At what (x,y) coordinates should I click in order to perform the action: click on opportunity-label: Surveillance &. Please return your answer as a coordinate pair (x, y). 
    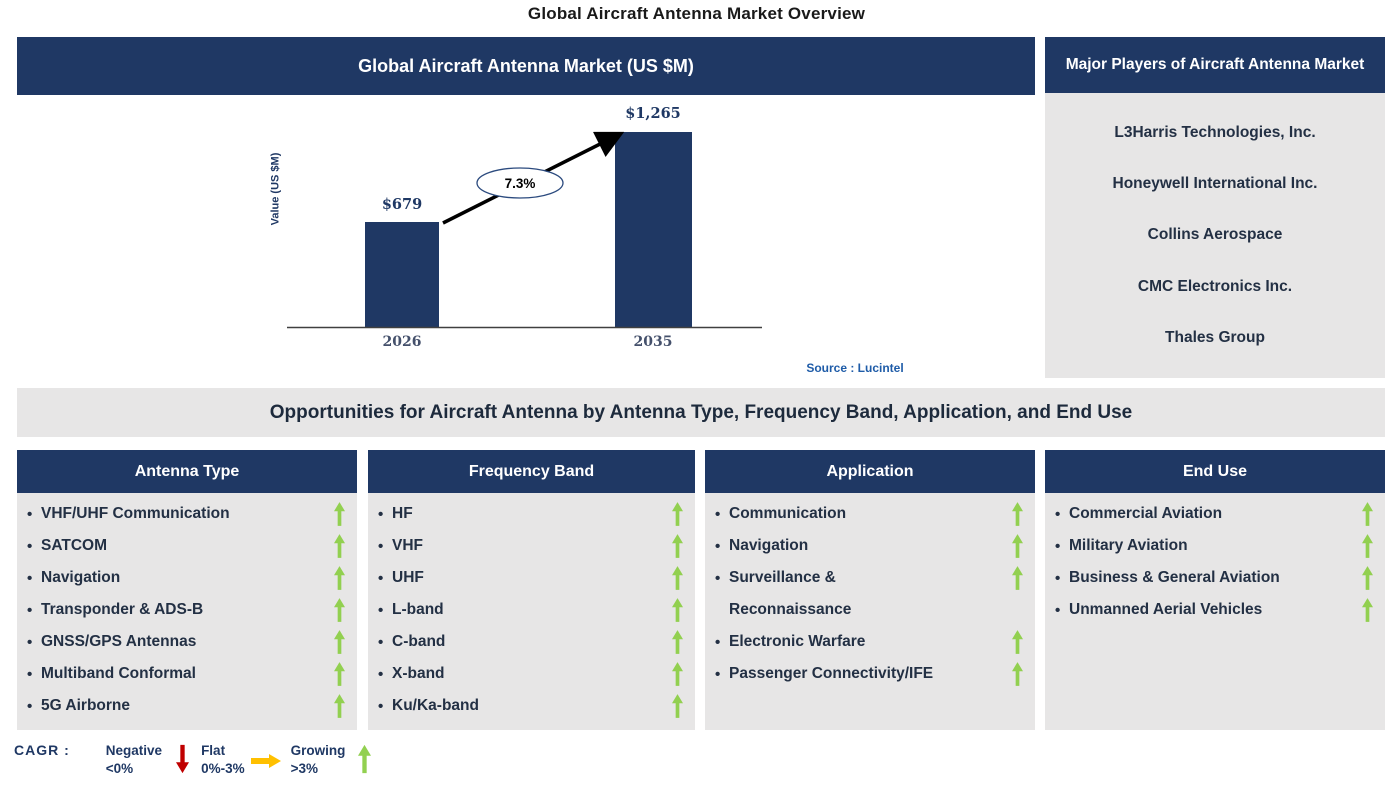
    Looking at the image, I should click on (782, 577).